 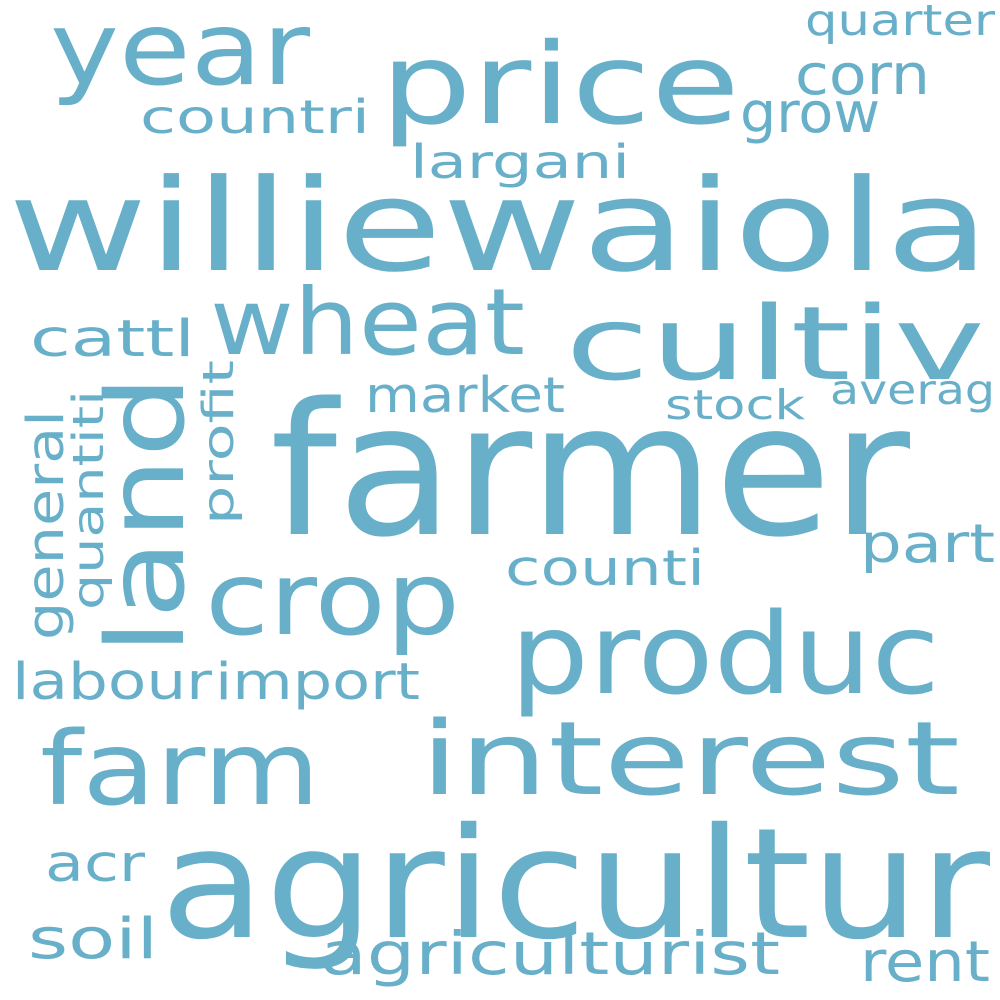 I want to click on word-agriculturist: agriculturist, so click(x=550, y=953).